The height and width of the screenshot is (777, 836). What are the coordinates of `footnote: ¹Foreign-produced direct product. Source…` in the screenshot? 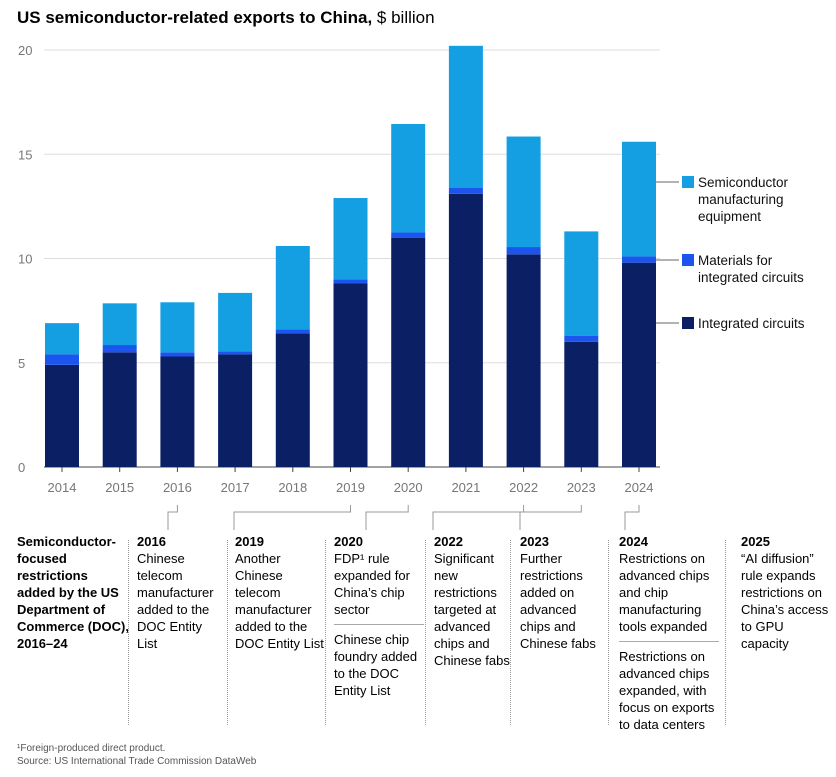 It's located at (136, 755).